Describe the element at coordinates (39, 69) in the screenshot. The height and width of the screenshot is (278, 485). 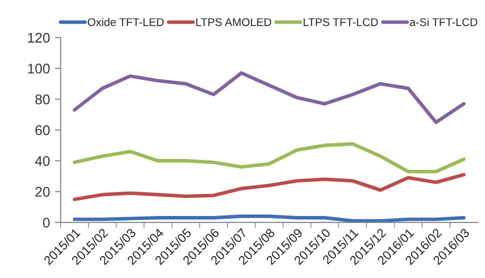
I see `y-tick-label: 100` at that location.